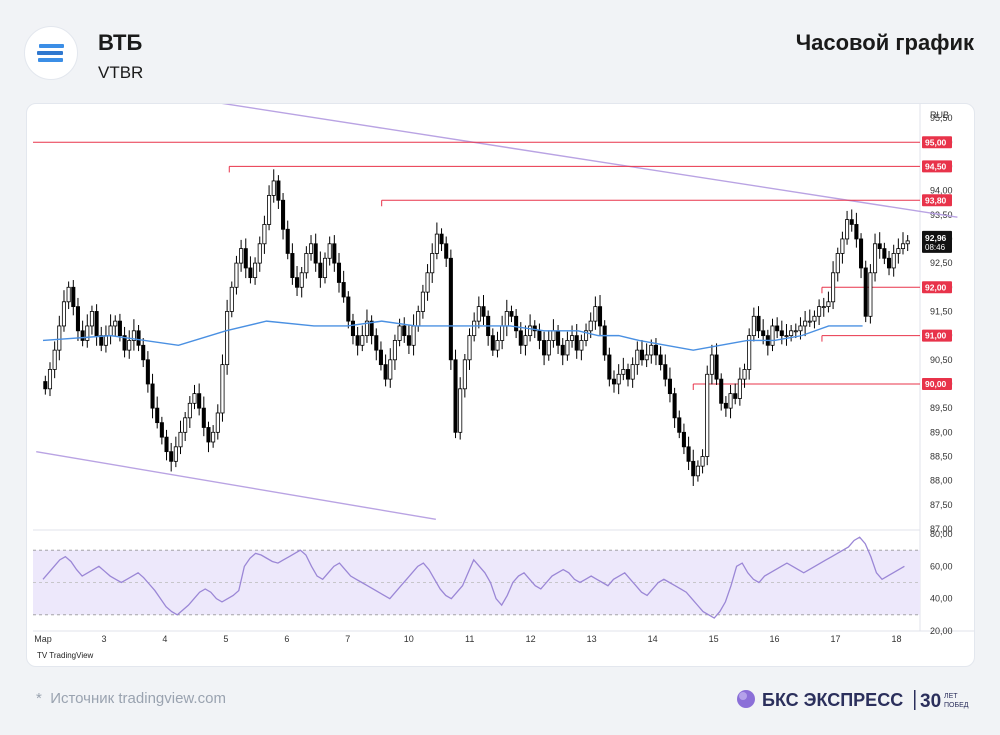 The width and height of the screenshot is (1000, 735). I want to click on y-tick-label: 89,00, so click(941, 432).